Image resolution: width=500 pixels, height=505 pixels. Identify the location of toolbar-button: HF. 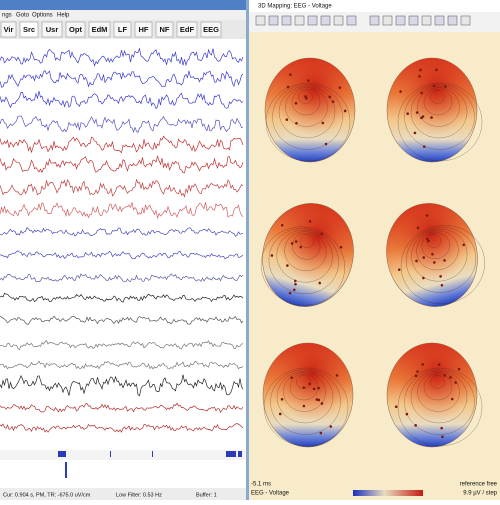
(143, 29).